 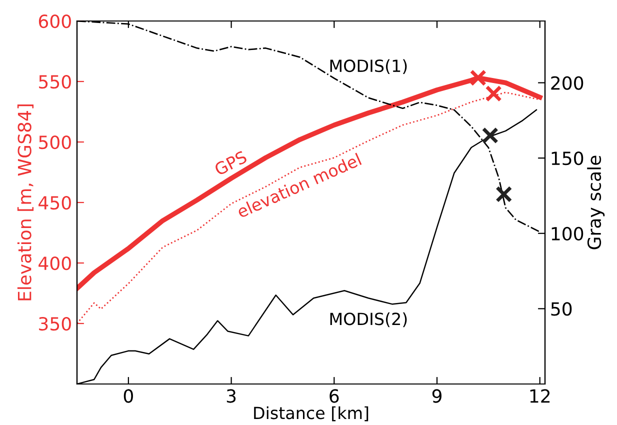 What do you see at coordinates (540, 396) in the screenshot?
I see `x-tick-label: 12` at bounding box center [540, 396].